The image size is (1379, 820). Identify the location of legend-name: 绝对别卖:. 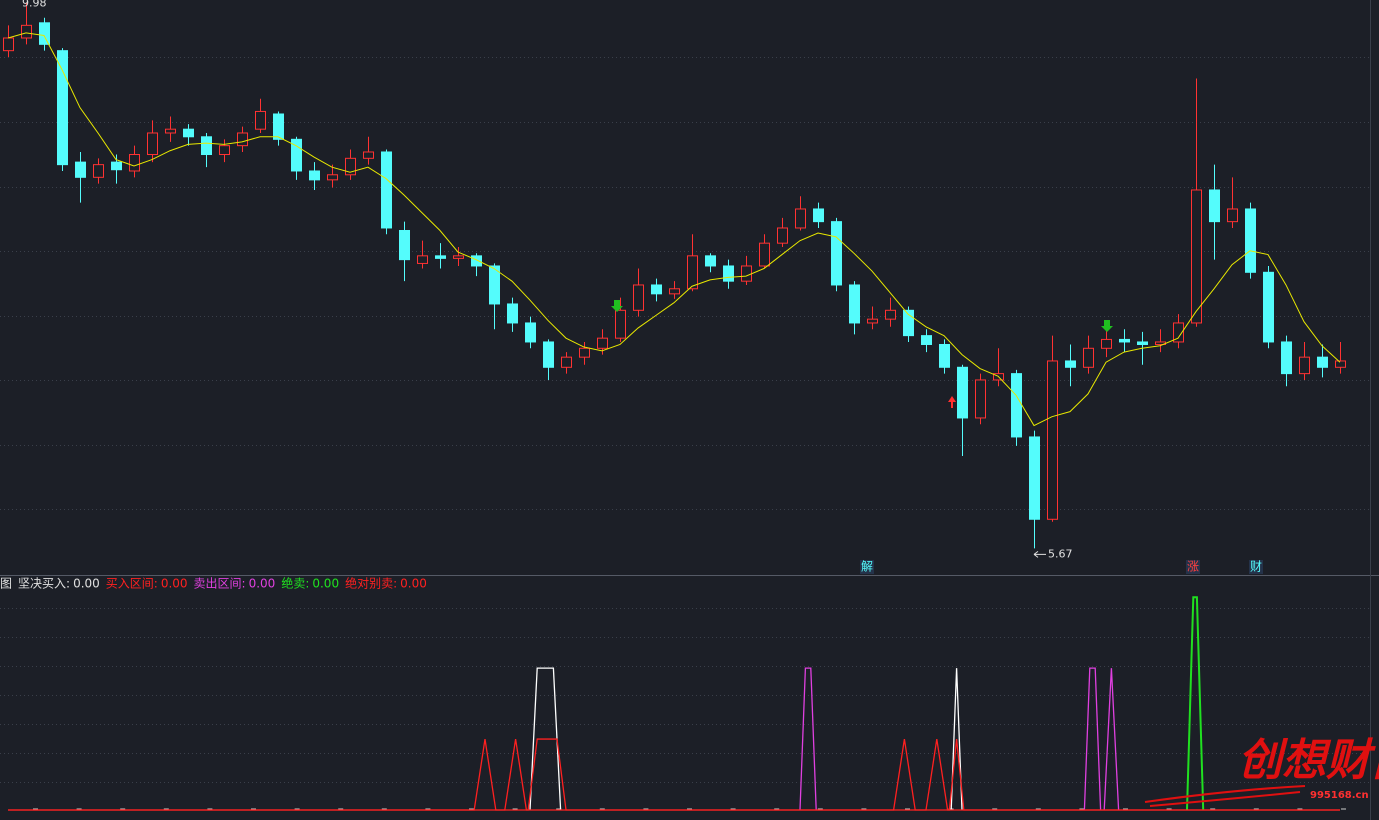
(371, 583).